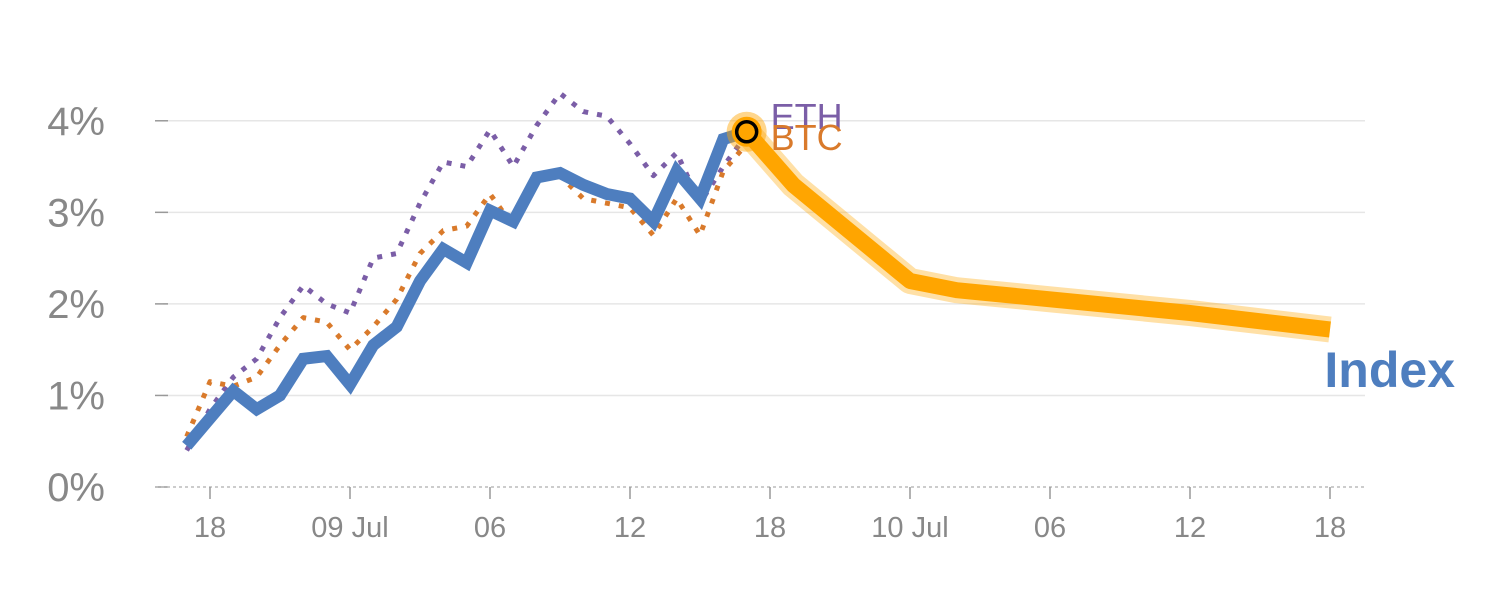  I want to click on index-label: Index, so click(1389, 370).